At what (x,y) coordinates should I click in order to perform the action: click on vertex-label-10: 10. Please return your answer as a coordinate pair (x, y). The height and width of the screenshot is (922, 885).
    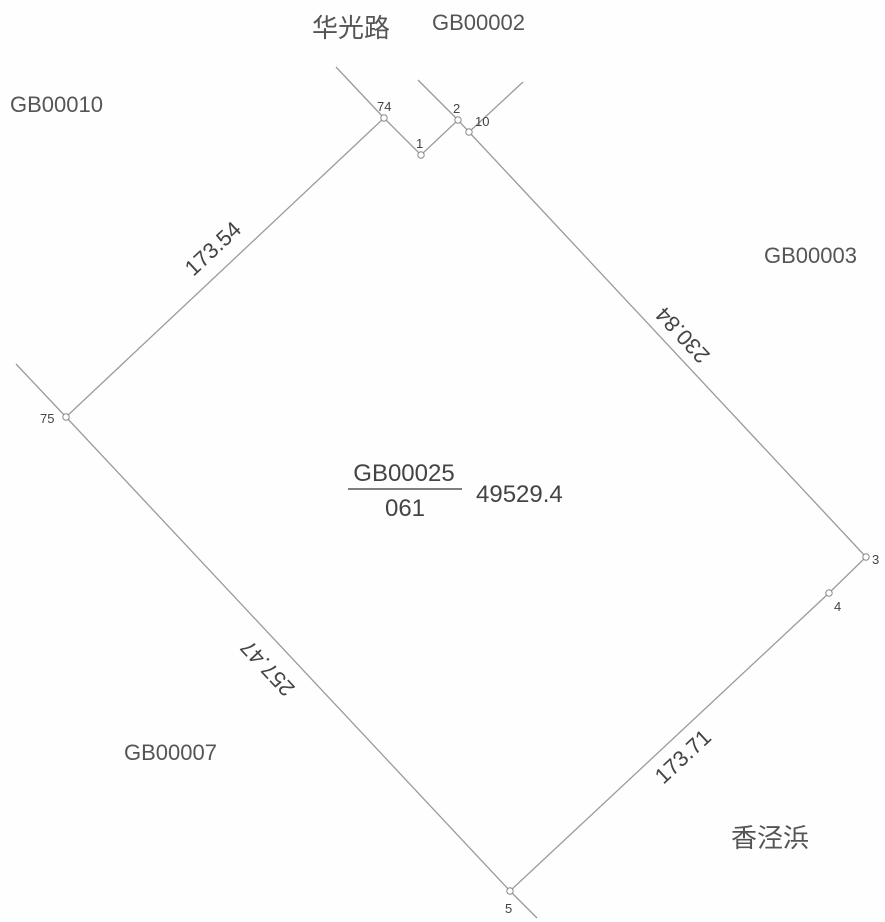
    Looking at the image, I should click on (482, 121).